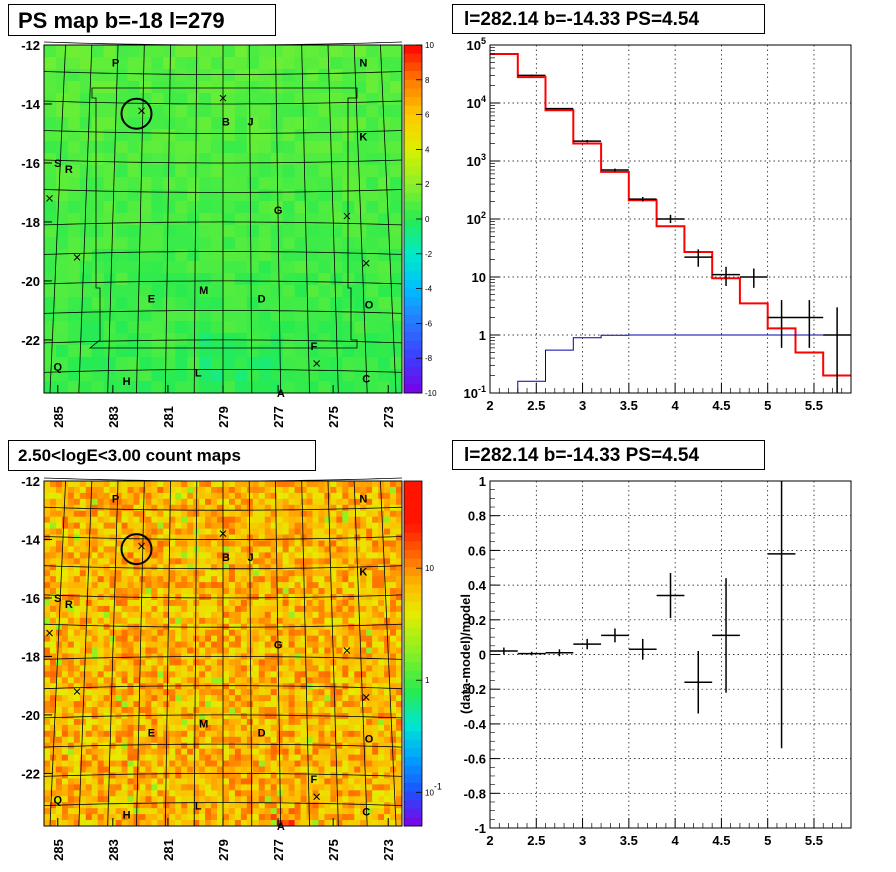 The width and height of the screenshot is (896, 872). What do you see at coordinates (413, 371) in the screenshot?
I see `ps-colorbar-segment` at bounding box center [413, 371].